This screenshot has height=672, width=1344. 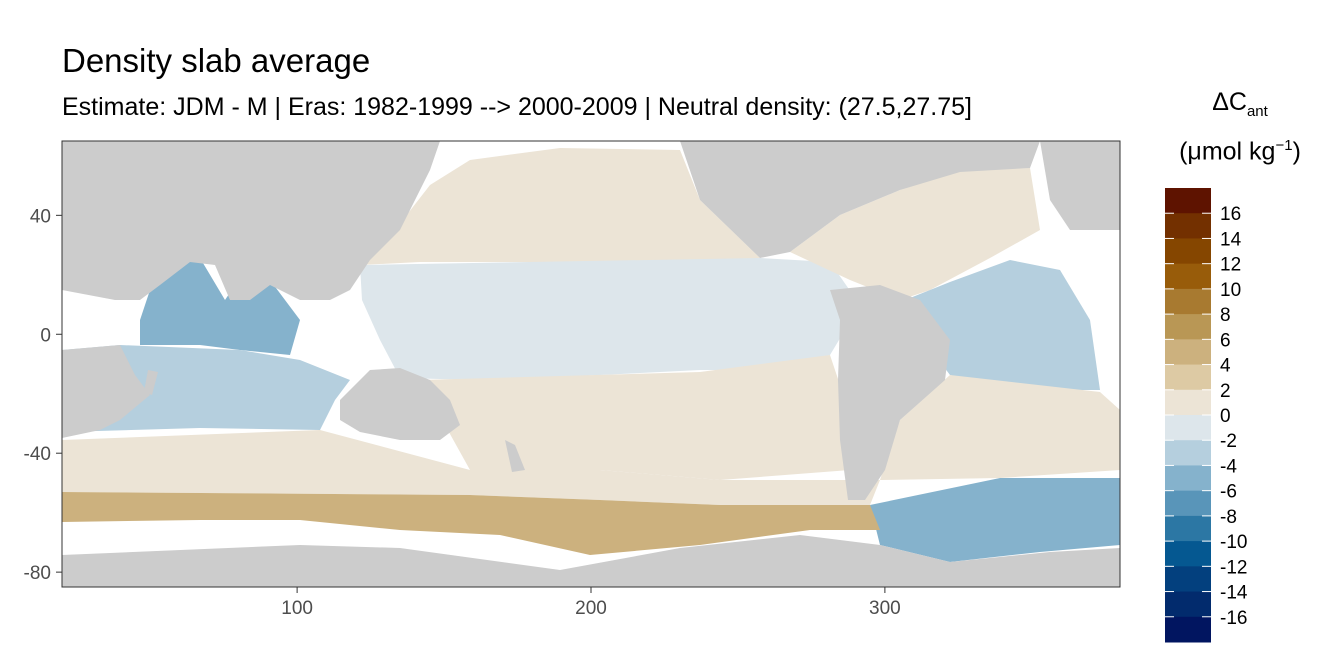 I want to click on legend-label: -8, so click(x=1228, y=517).